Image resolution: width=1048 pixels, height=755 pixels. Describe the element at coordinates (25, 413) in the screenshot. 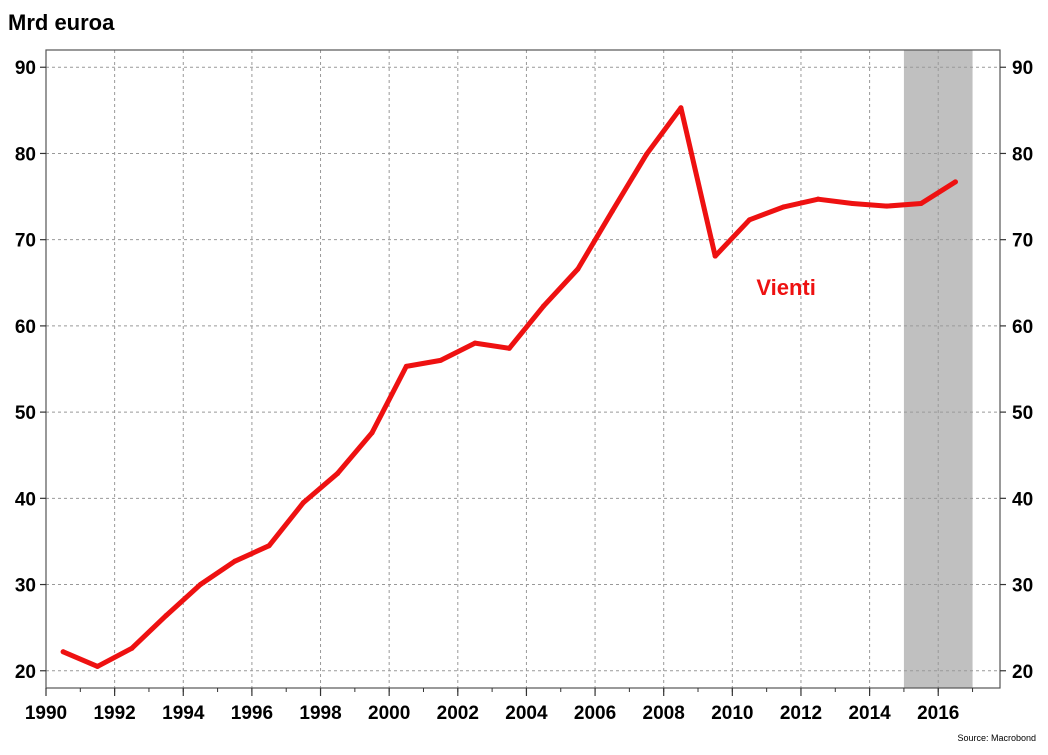

I see `y-tick-label-left: 50` at that location.